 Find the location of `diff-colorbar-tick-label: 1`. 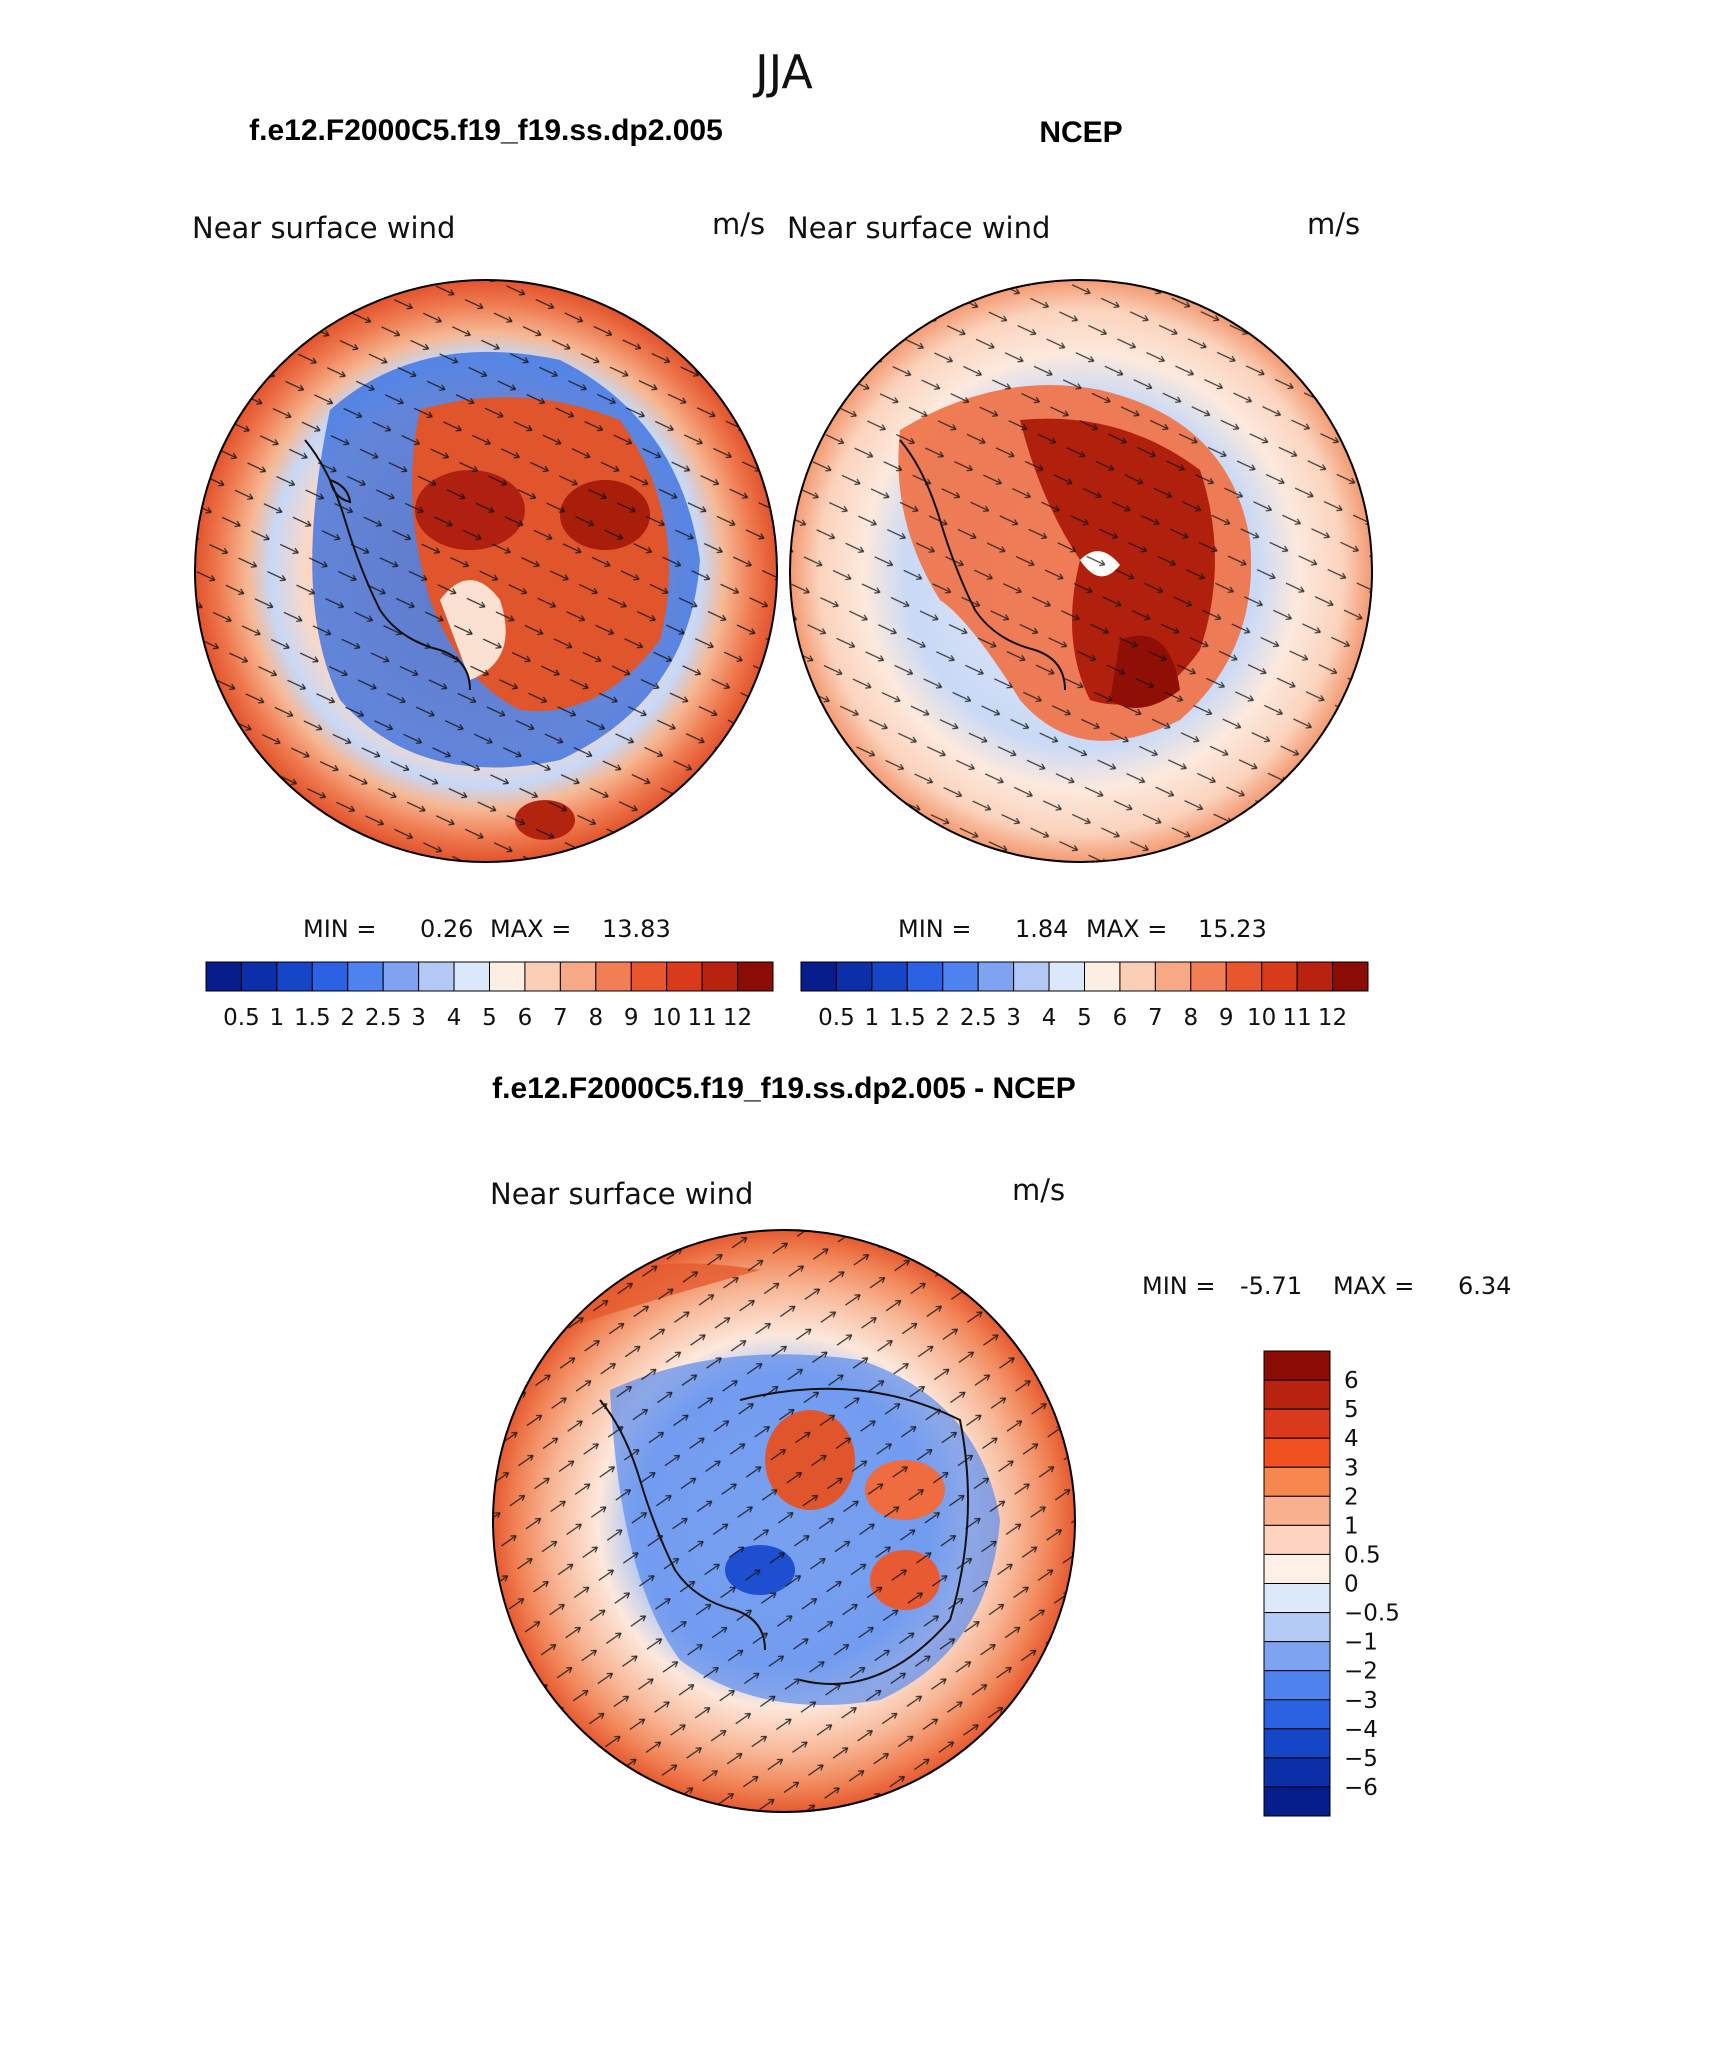

diff-colorbar-tick-label: 1 is located at coordinates (1351, 1526).